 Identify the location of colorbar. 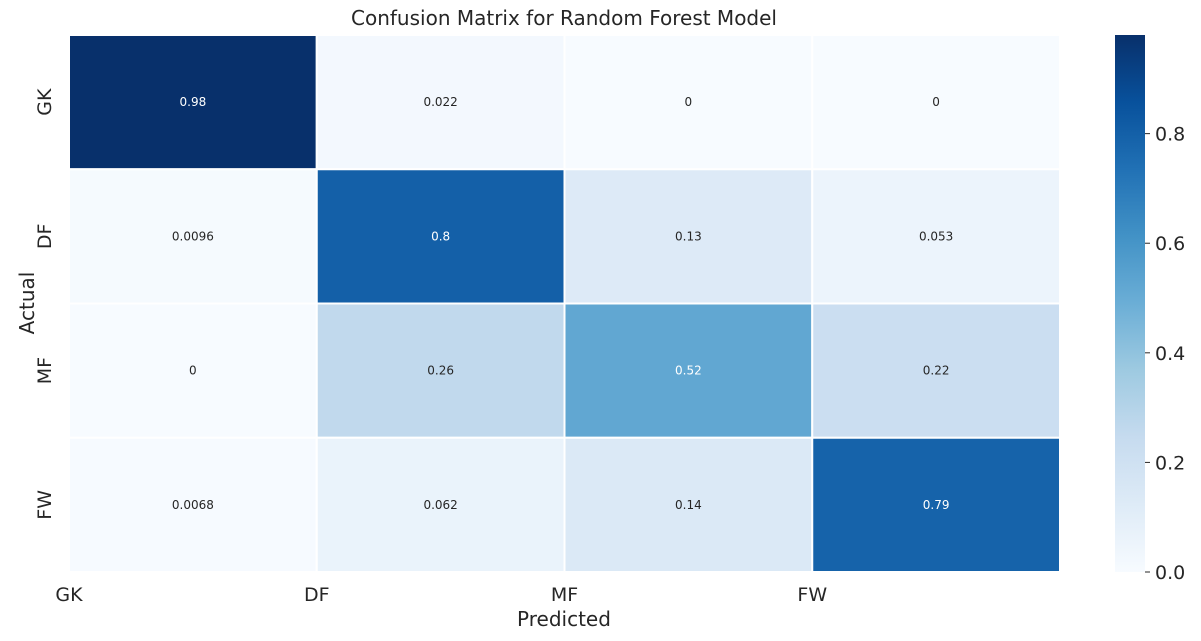
(1130, 303).